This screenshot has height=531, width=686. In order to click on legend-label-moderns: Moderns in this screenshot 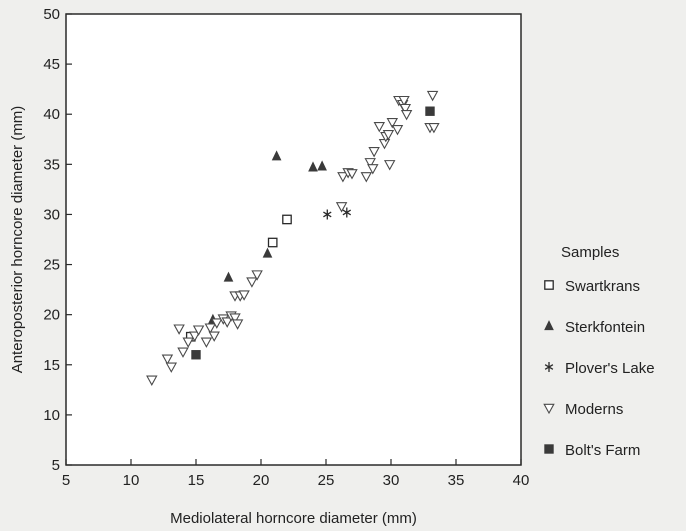, I will do `click(594, 409)`.